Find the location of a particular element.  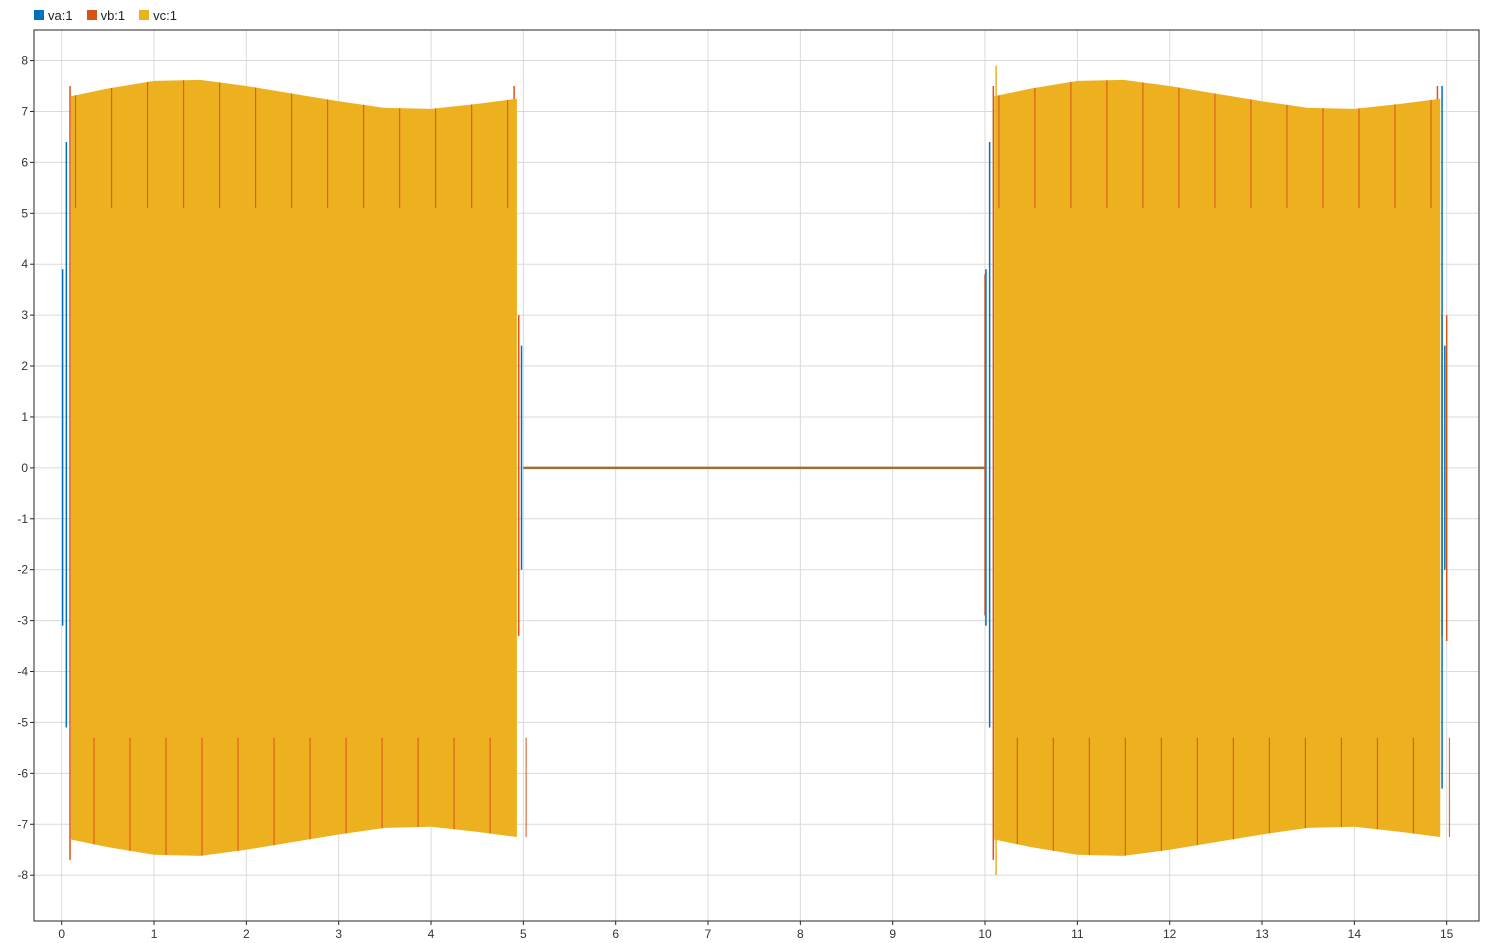

x-tick-label: 9 is located at coordinates (892, 934).